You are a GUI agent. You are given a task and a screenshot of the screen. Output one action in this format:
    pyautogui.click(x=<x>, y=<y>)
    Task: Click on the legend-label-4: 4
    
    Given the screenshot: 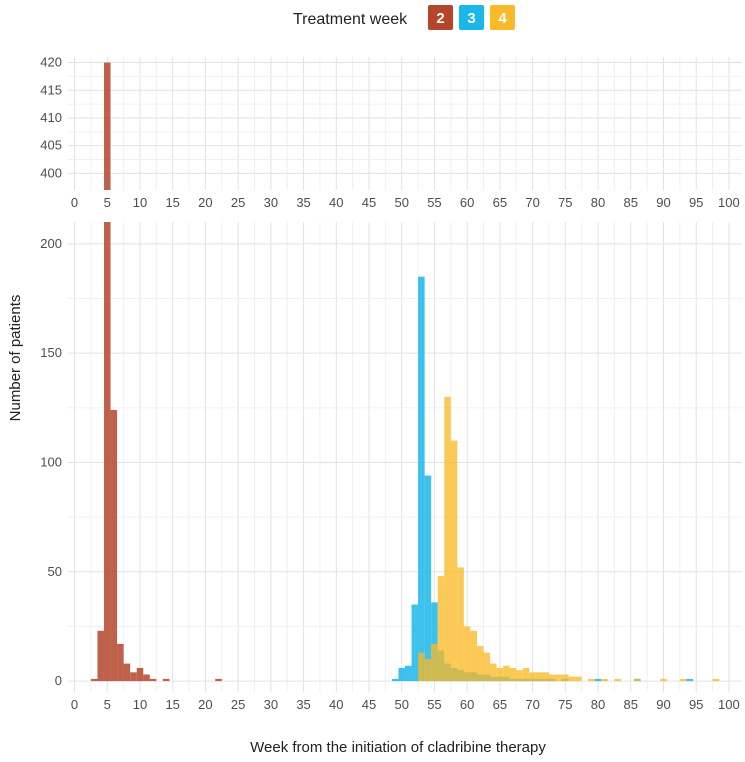 What is the action you would take?
    pyautogui.click(x=502, y=18)
    